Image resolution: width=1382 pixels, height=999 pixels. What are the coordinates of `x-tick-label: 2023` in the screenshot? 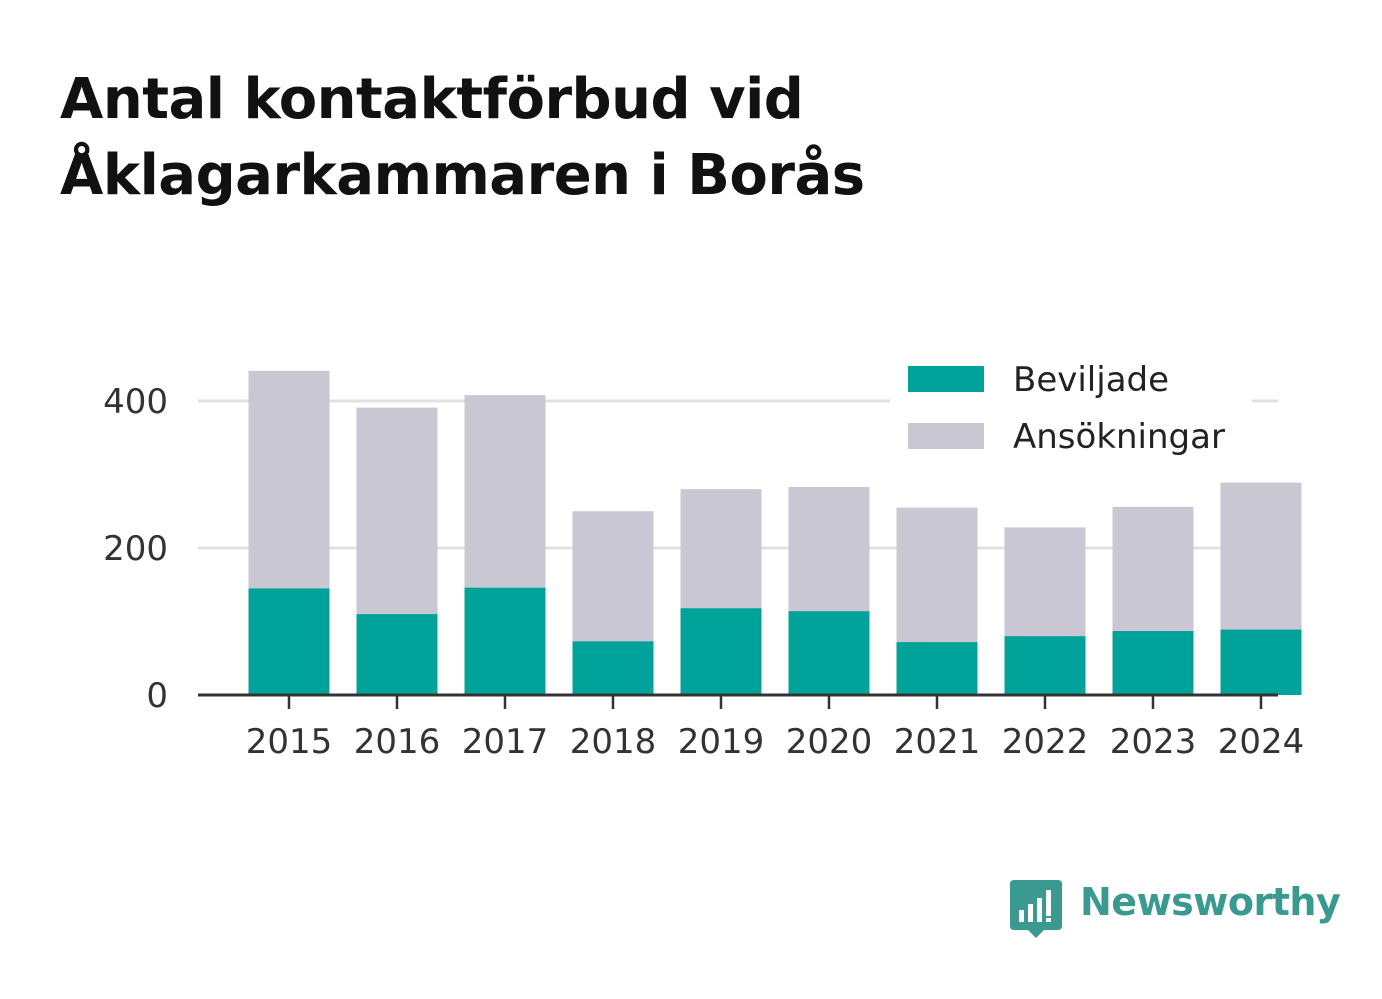 It's located at (1153, 742).